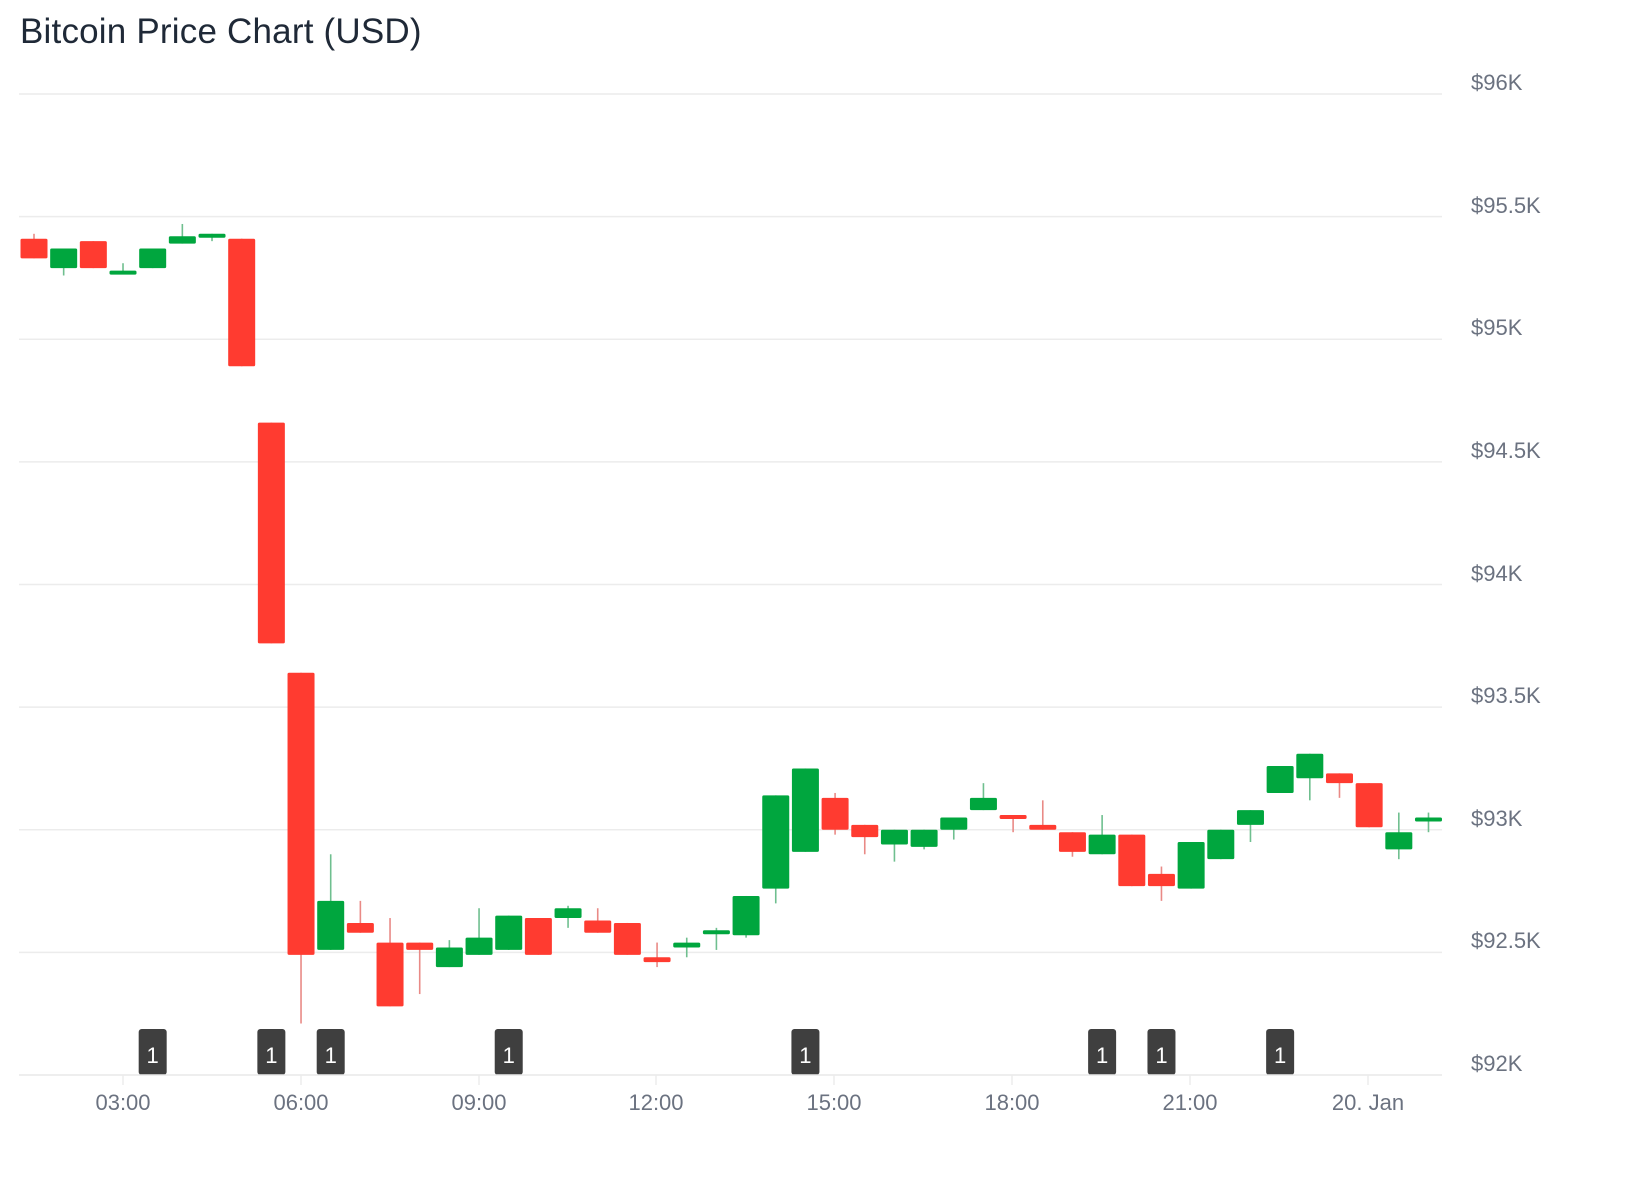 This screenshot has height=1200, width=1644. I want to click on y-tick-label: $93.5K, so click(1506, 696).